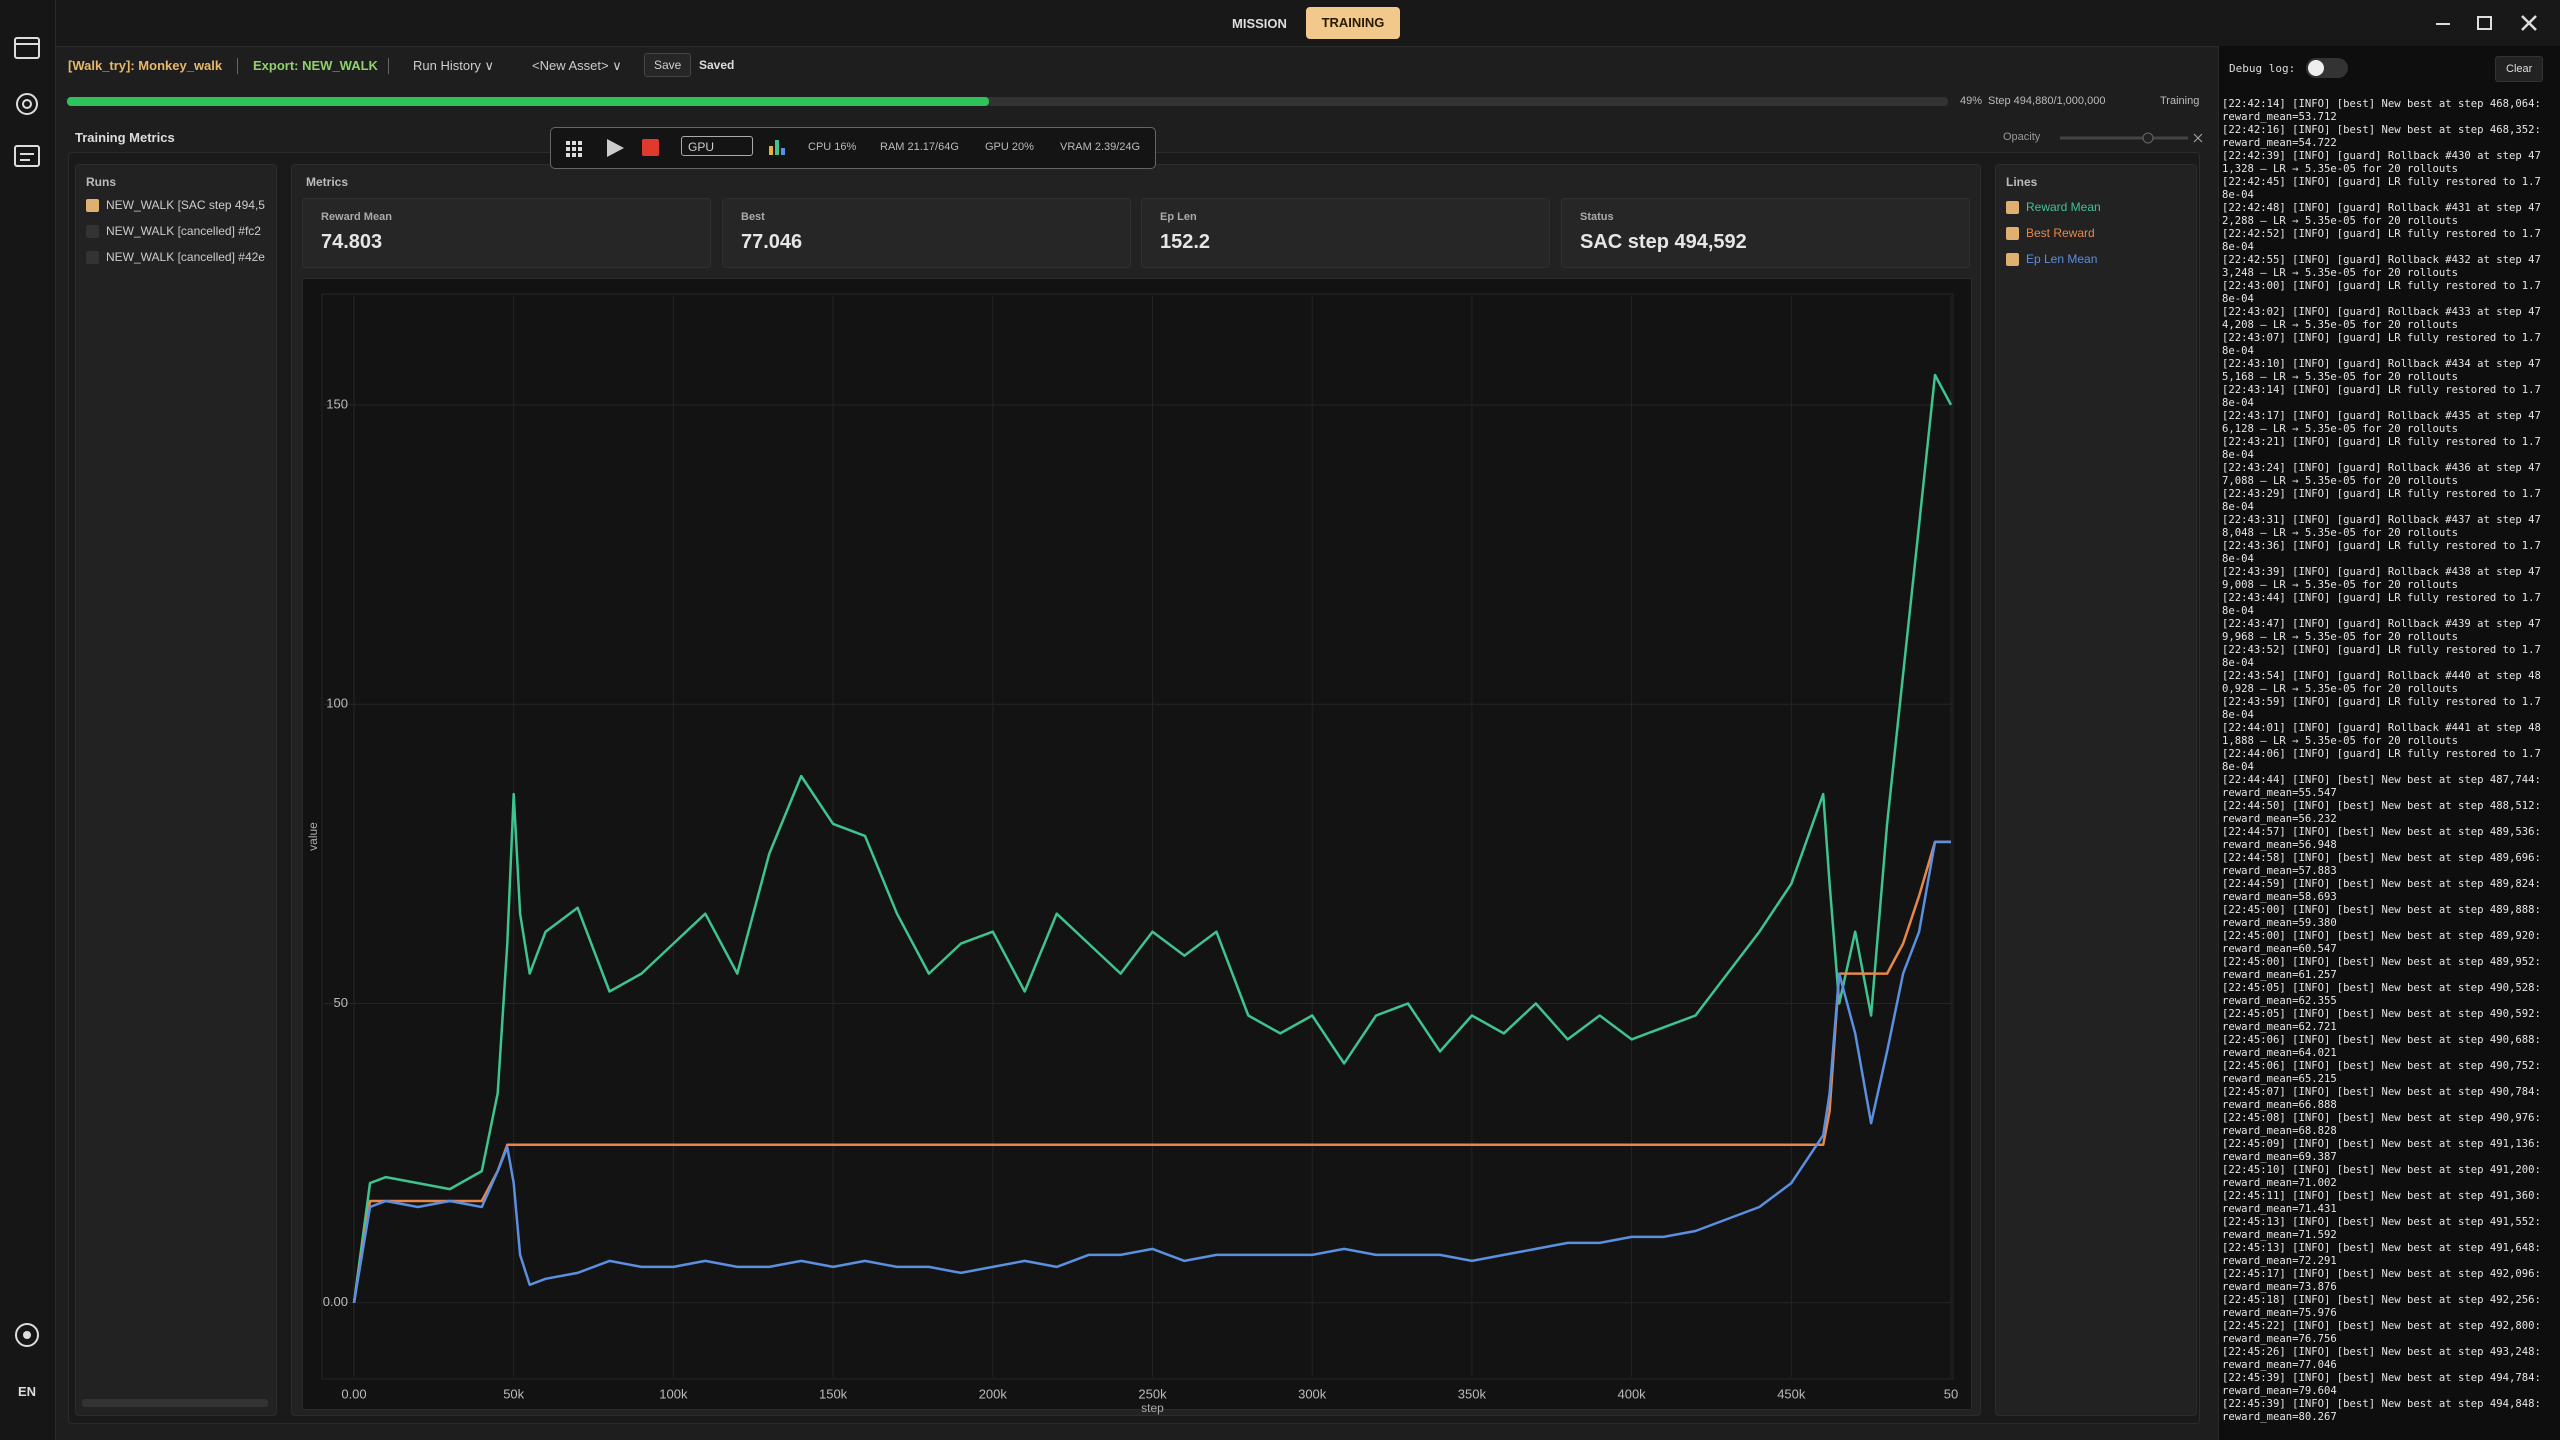  What do you see at coordinates (2022, 137) in the screenshot?
I see `opacity-label: Opacity` at bounding box center [2022, 137].